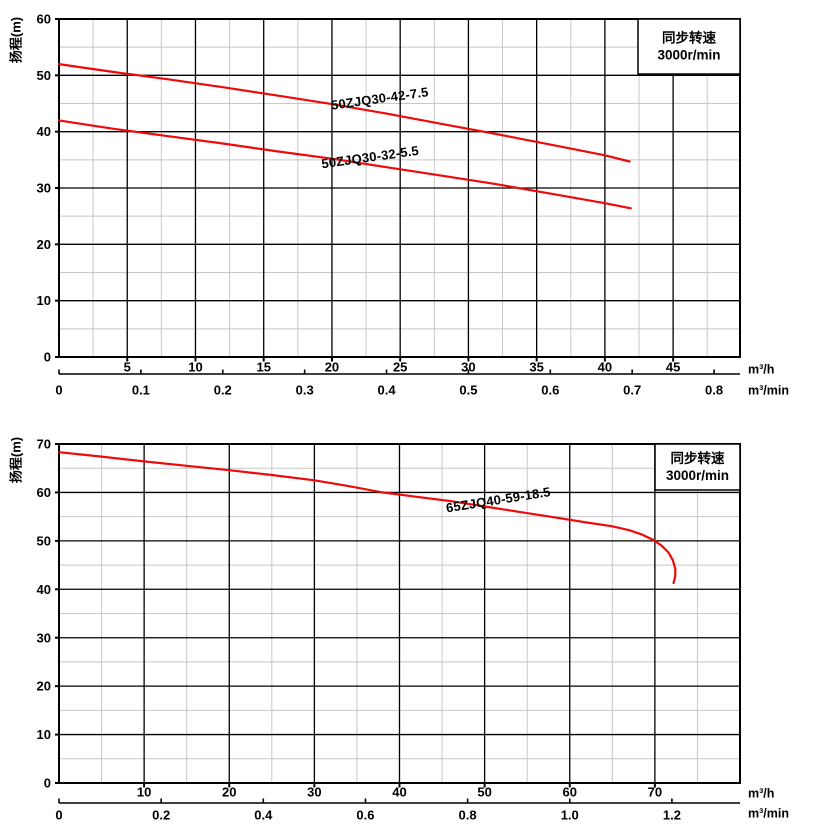 The height and width of the screenshot is (831, 824). What do you see at coordinates (369, 157) in the screenshot?
I see `curve-label: 50ZJQ30-32-5.5` at bounding box center [369, 157].